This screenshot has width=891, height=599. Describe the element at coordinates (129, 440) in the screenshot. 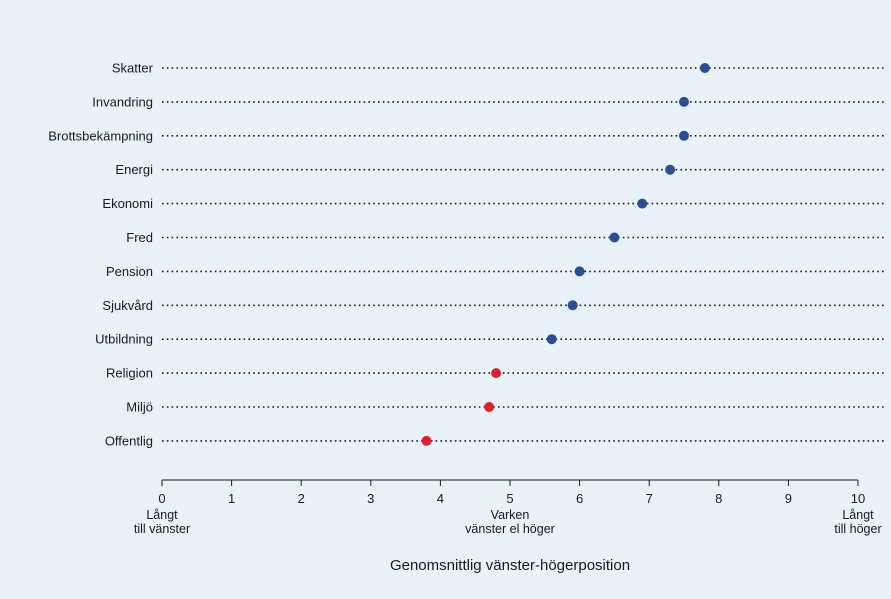

I see `category-label: Offentlig` at that location.